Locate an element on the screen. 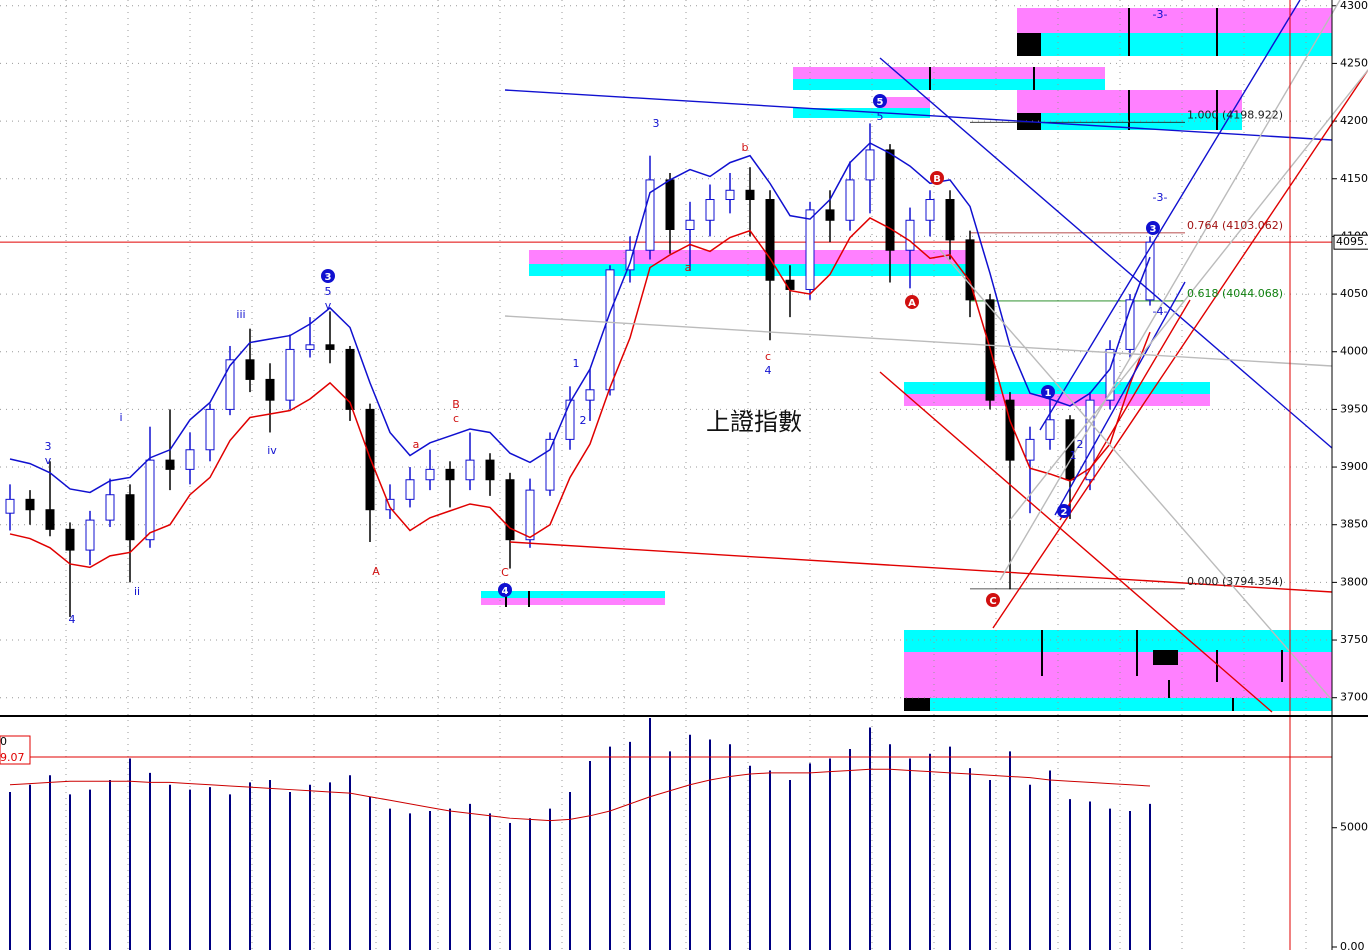 The image size is (1368, 950). fib-label: 0.000 (3794.354) is located at coordinates (1235, 581).